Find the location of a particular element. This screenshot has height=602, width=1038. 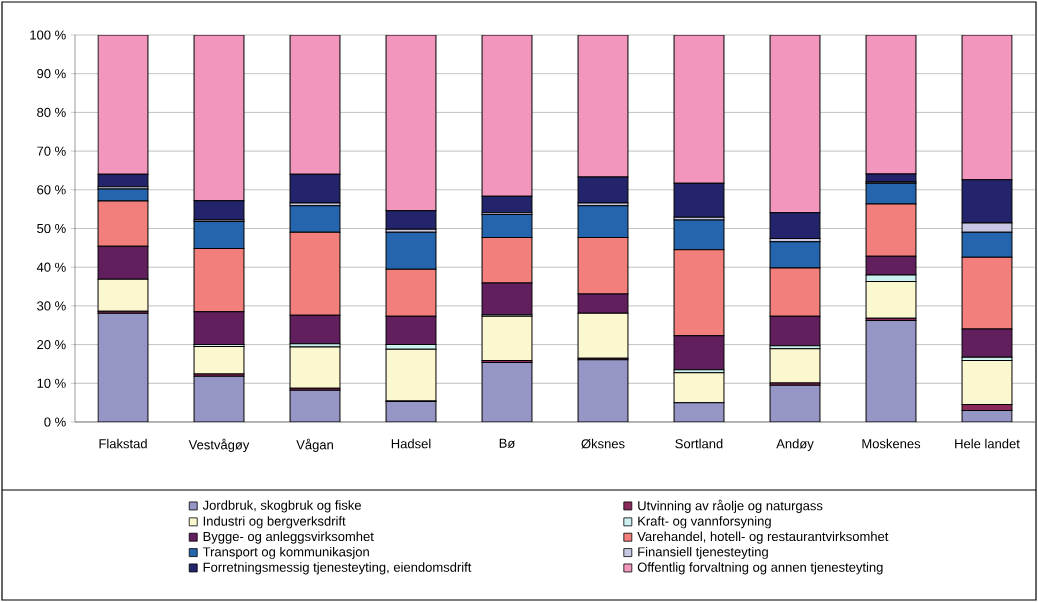

x-tick-label: Vågan is located at coordinates (314, 445).